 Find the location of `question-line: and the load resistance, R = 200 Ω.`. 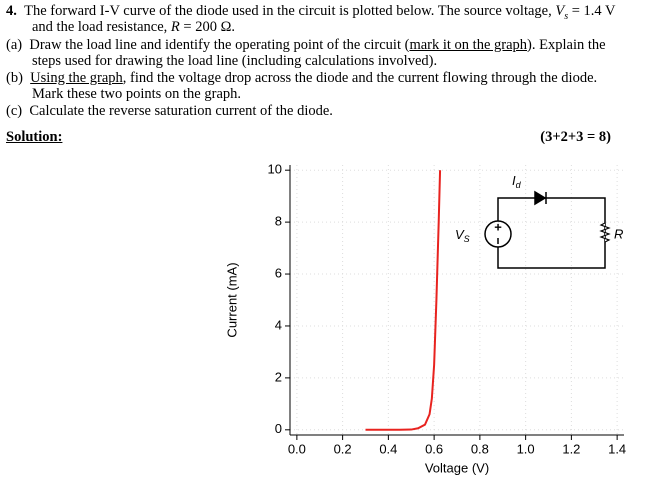

question-line: and the load resistance, R = 200 Ω. is located at coordinates (133, 27).